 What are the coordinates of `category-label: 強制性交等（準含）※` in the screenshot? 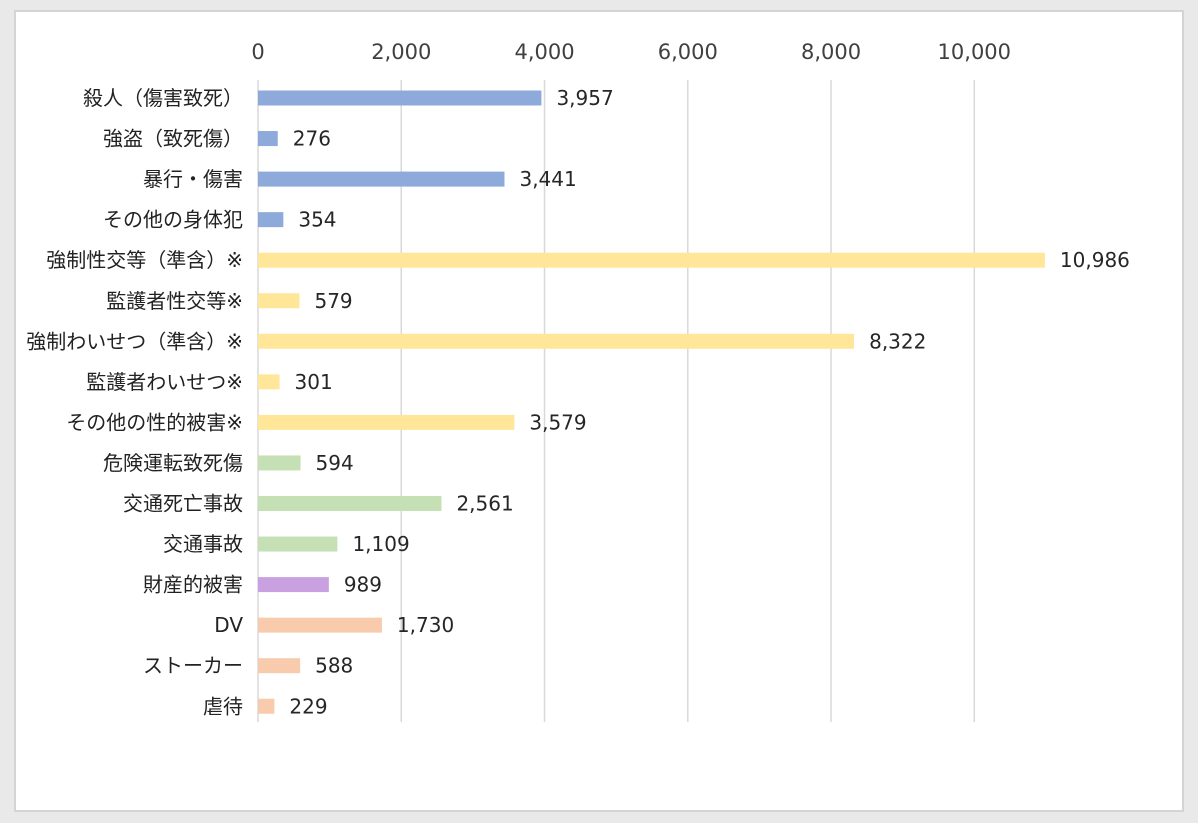 It's located at (144, 260).